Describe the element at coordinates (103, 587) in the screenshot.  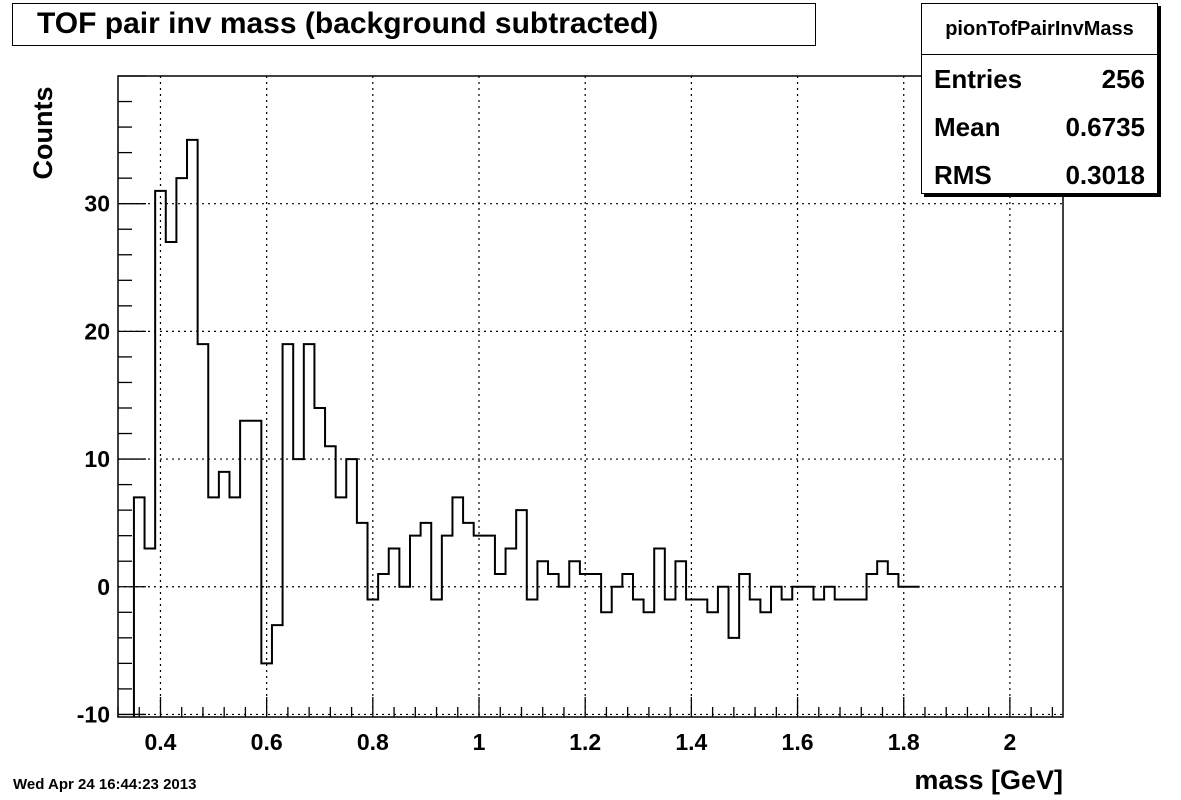
I see `y-tick-label: 0` at that location.